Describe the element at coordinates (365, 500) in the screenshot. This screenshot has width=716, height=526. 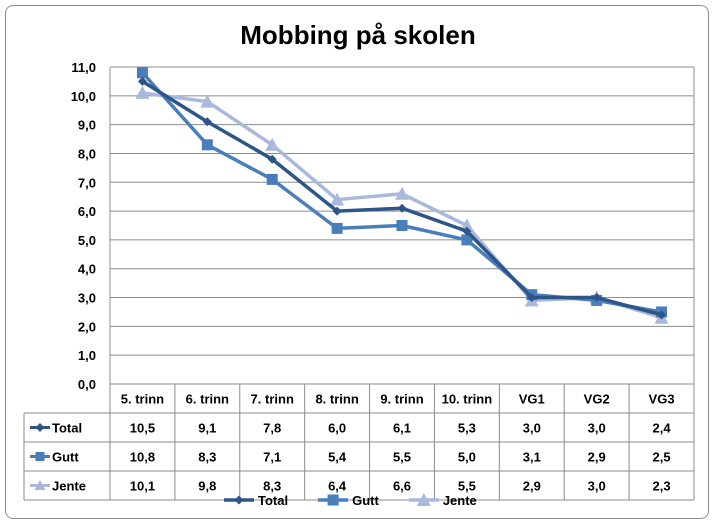
I see `legend-label: Gutt` at that location.